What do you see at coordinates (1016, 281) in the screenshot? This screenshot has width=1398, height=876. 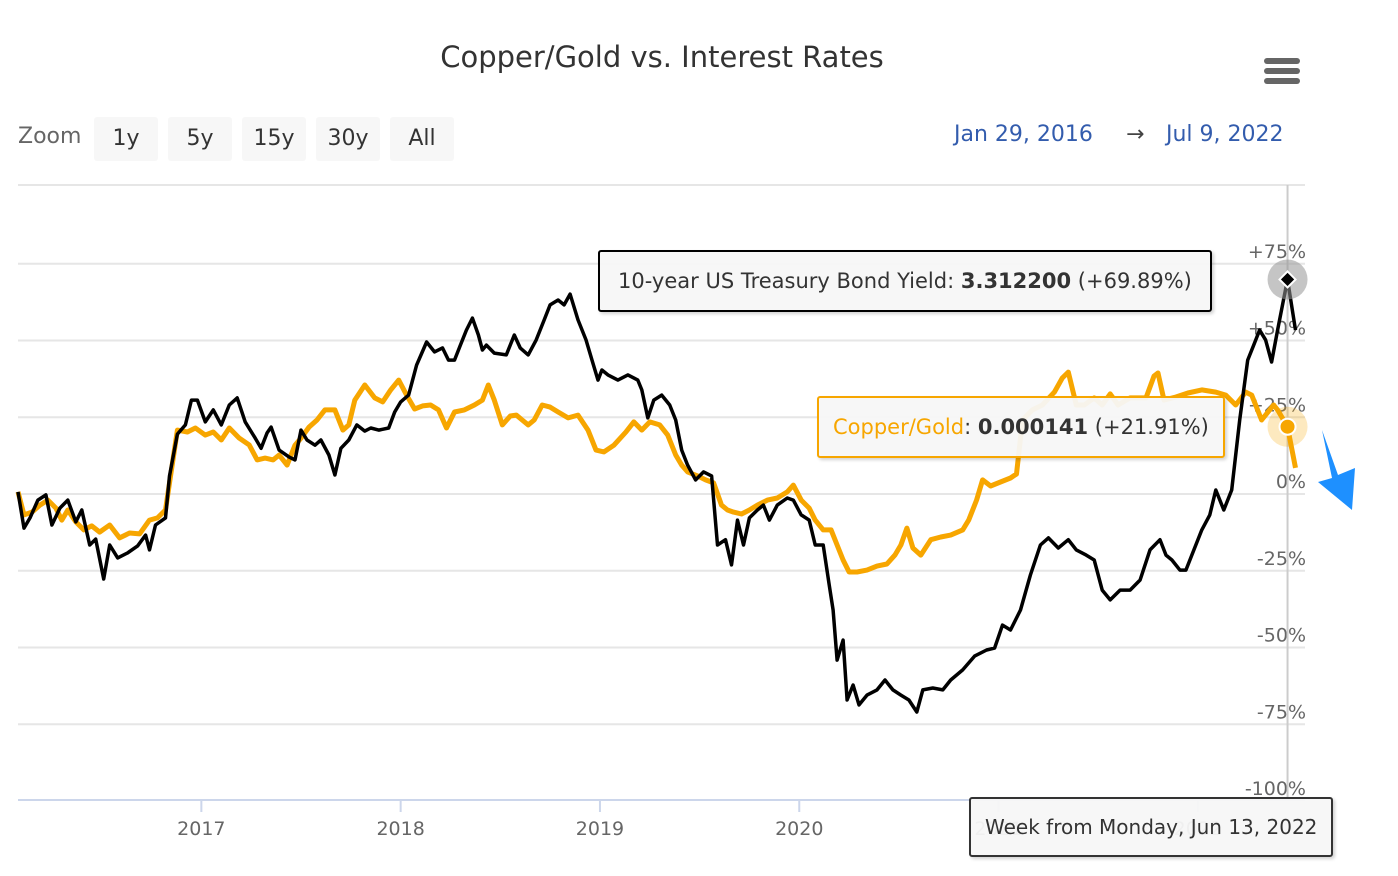 I see `tooltip-value: 3.312200` at bounding box center [1016, 281].